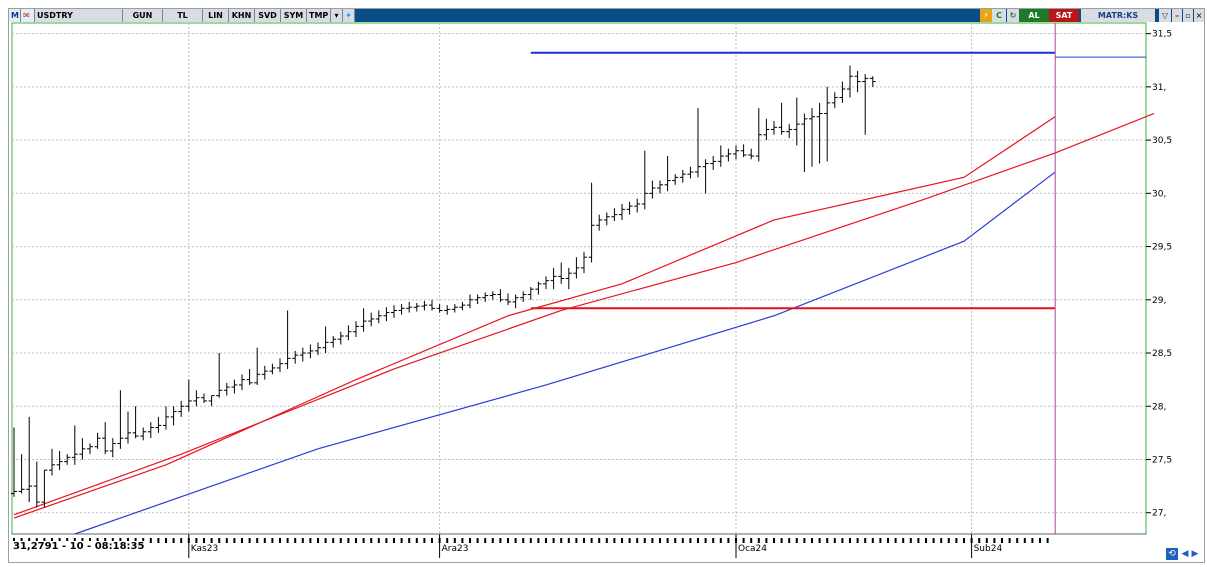  I want to click on dropdown-icon: ▽, so click(1165, 15).